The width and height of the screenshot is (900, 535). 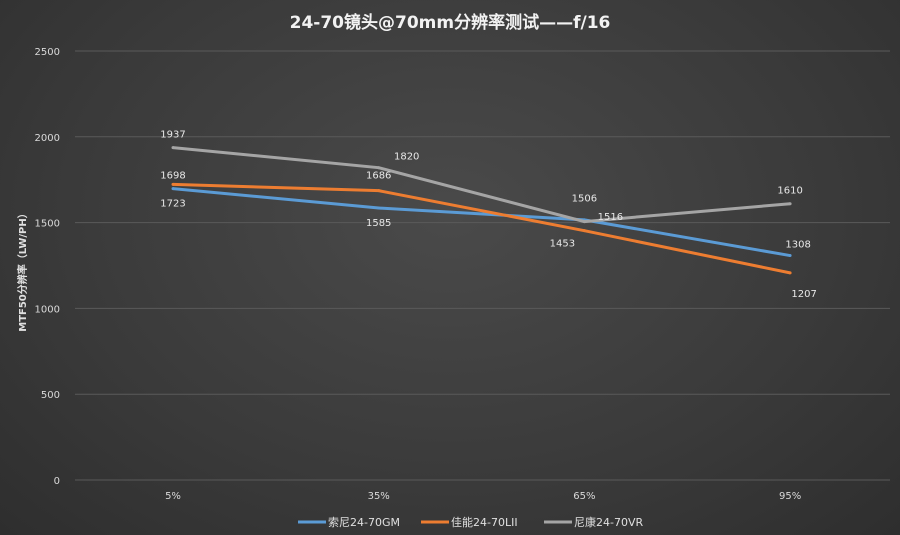 I want to click on chart-title: 24-70镜头@70mm分辨率测试——f/16, so click(x=450, y=22).